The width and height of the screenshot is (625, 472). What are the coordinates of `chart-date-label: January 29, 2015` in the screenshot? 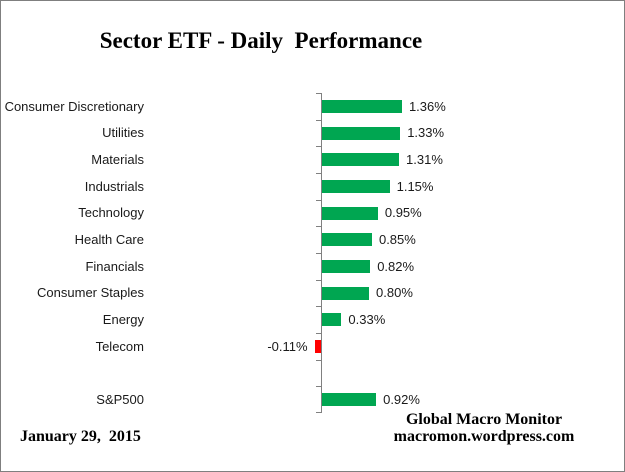 It's located at (80, 436).